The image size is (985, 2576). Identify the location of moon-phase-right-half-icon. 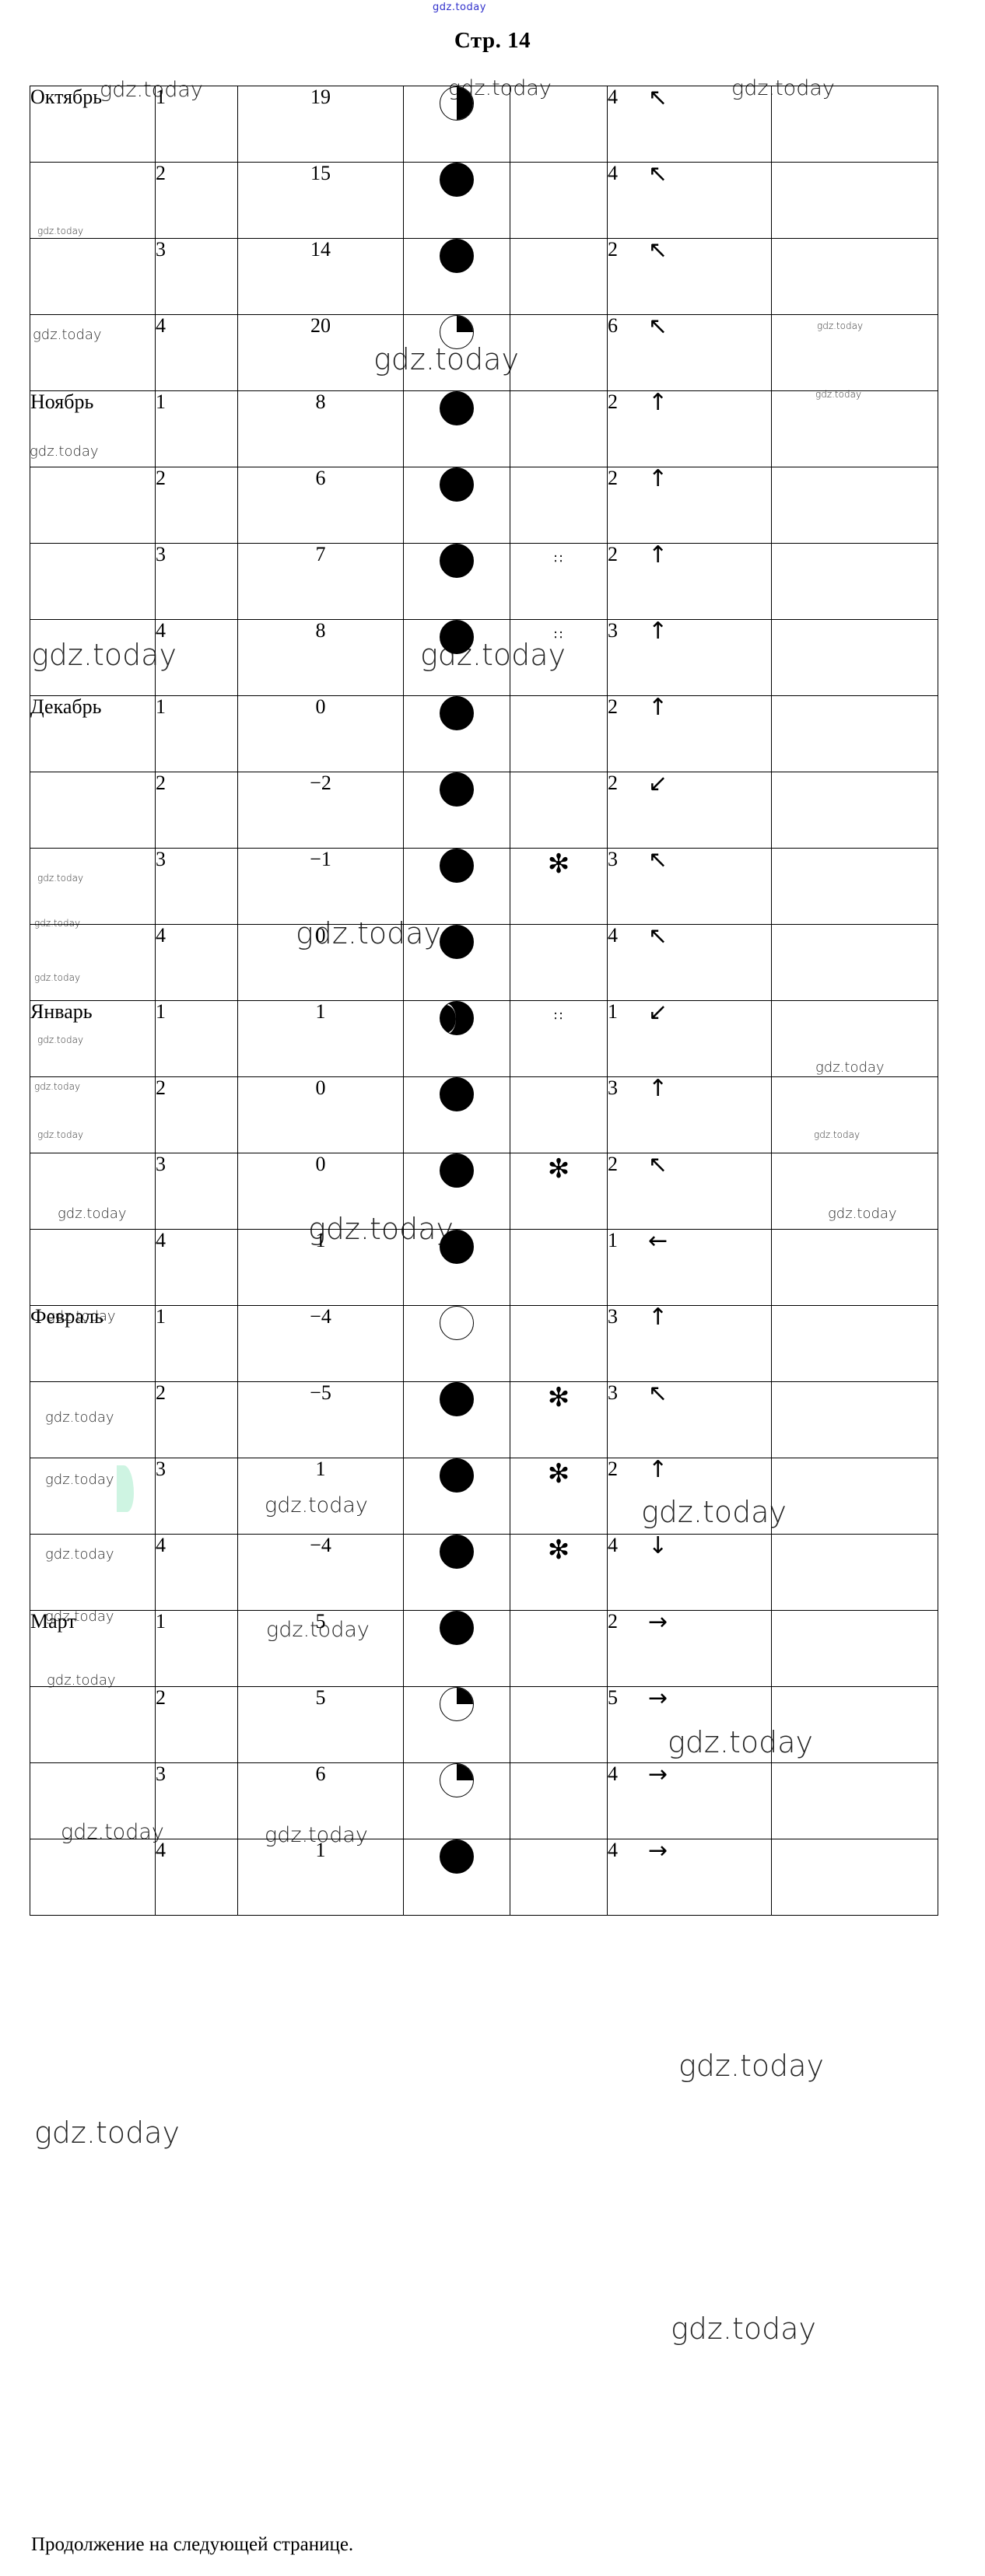
(457, 104).